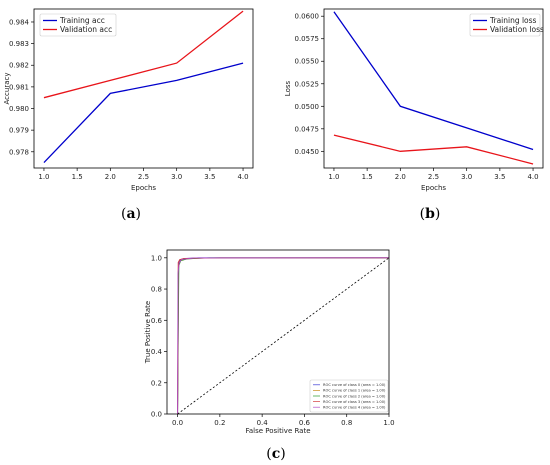  What do you see at coordinates (307, 39) in the screenshot?
I see `y-tick-label: 0.0575` at bounding box center [307, 39].